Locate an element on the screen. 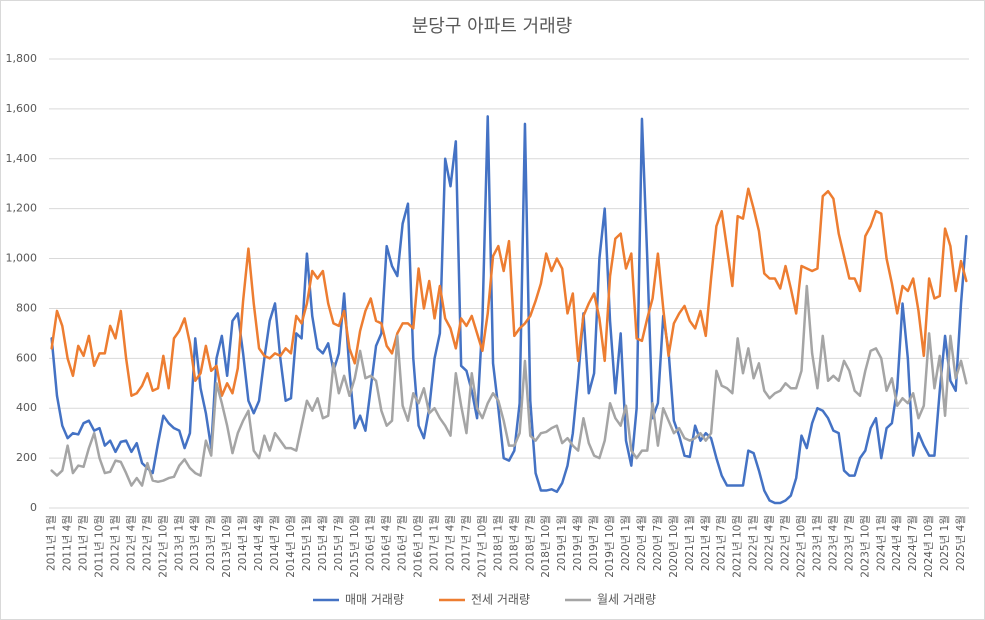 This screenshot has height=620, width=985. y-tick-label: 1,600 is located at coordinates (22, 108).